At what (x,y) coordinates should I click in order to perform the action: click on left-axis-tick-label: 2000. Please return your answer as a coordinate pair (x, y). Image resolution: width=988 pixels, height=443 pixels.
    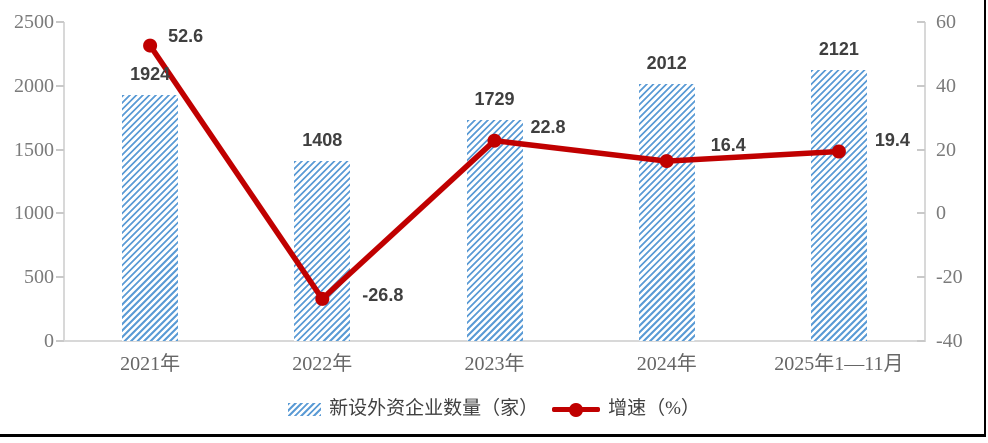
    Looking at the image, I should click on (34, 85).